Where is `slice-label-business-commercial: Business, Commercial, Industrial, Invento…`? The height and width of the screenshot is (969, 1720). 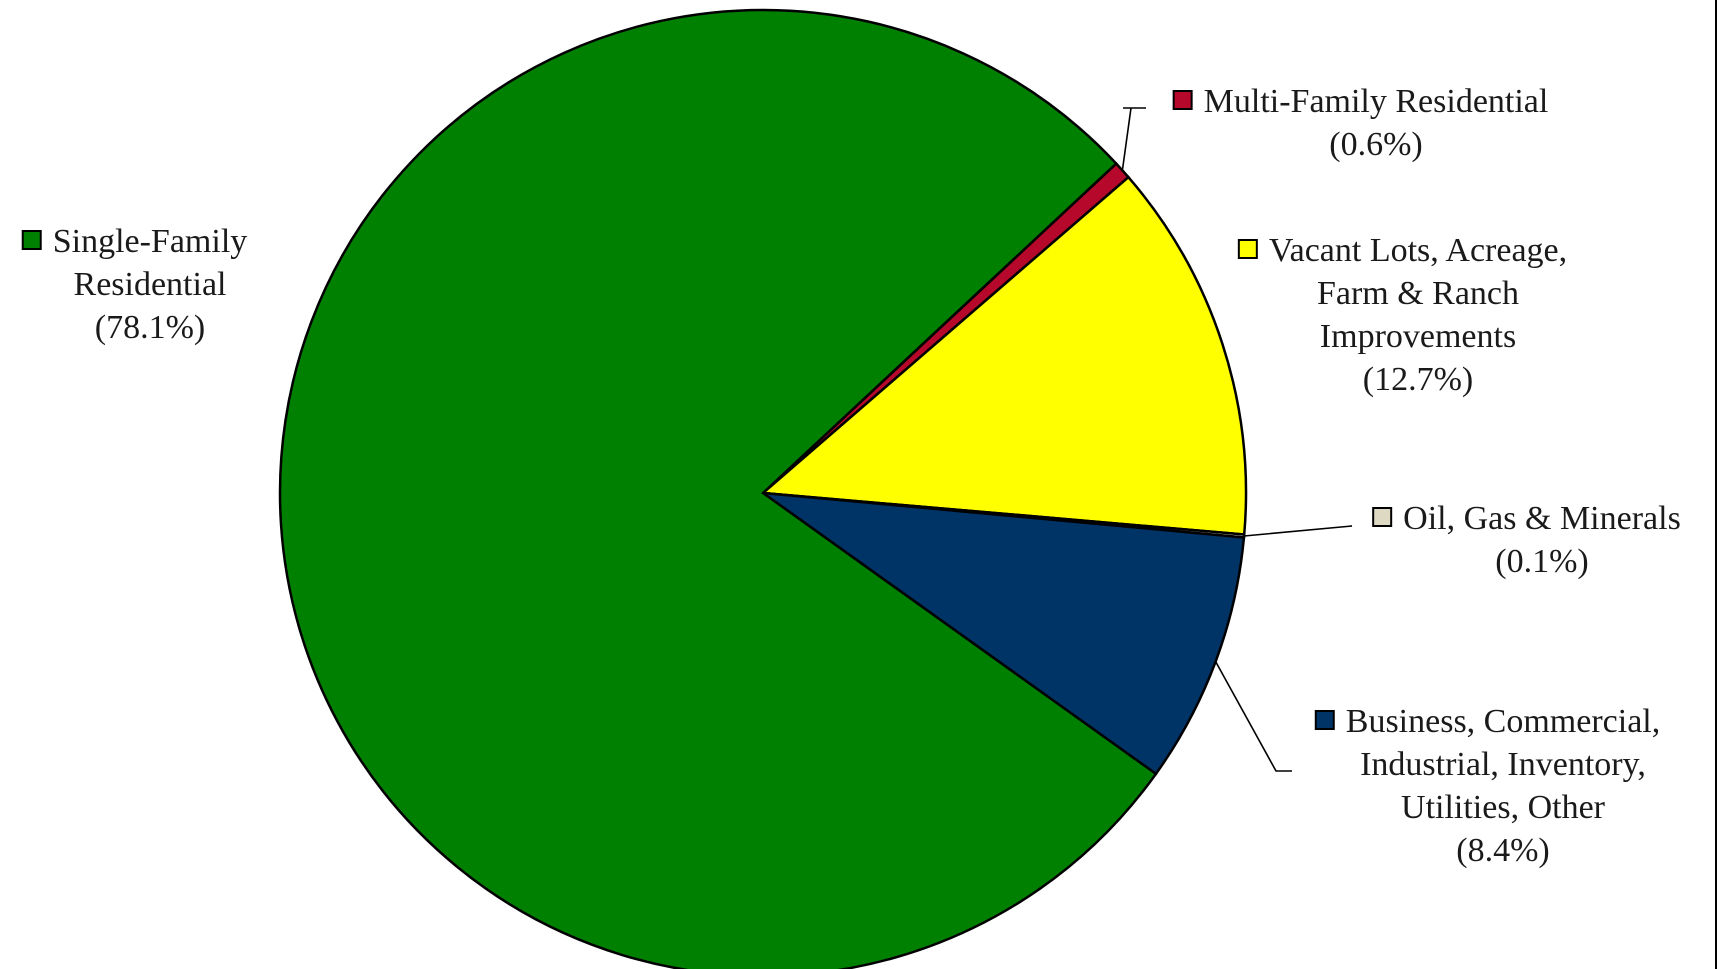 slice-label-business-commercial: Business, Commercial, Industrial, Invento… is located at coordinates (1487, 786).